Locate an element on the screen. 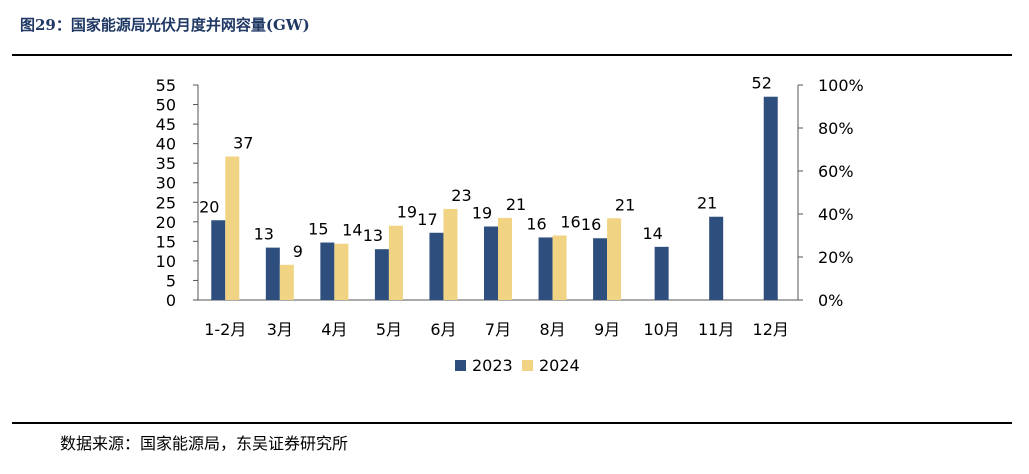 The height and width of the screenshot is (474, 1029). x-tick-label: 7月 is located at coordinates (498, 329).